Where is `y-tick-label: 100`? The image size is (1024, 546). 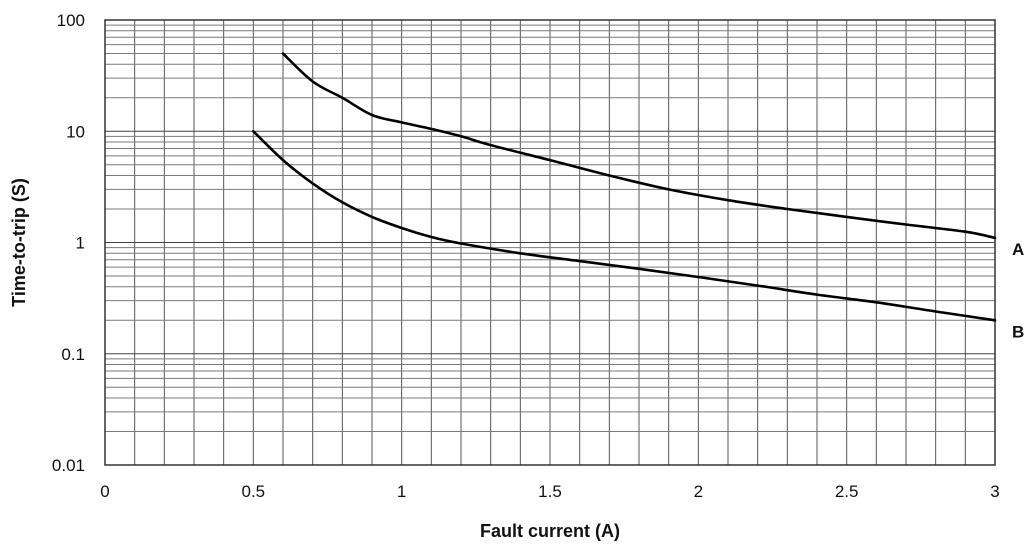 y-tick-label: 100 is located at coordinates (71, 20).